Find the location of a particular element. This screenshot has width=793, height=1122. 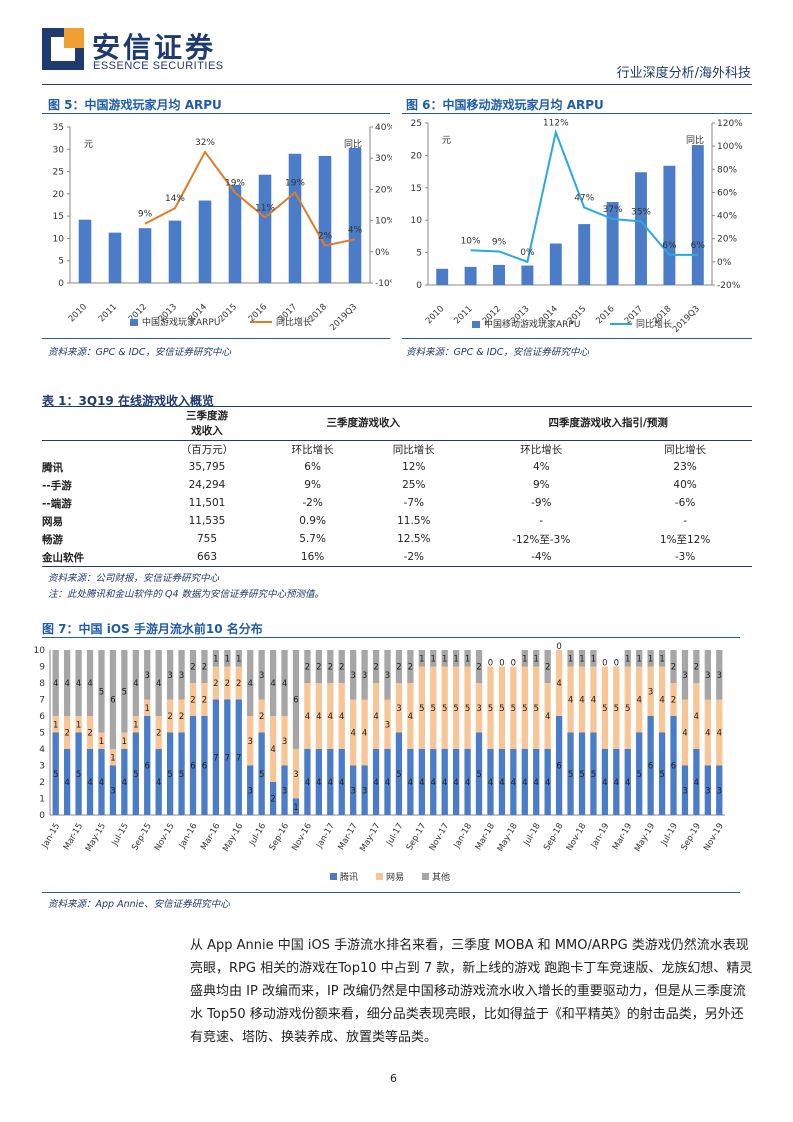

y-tick-label: 10 is located at coordinates (59, 239).